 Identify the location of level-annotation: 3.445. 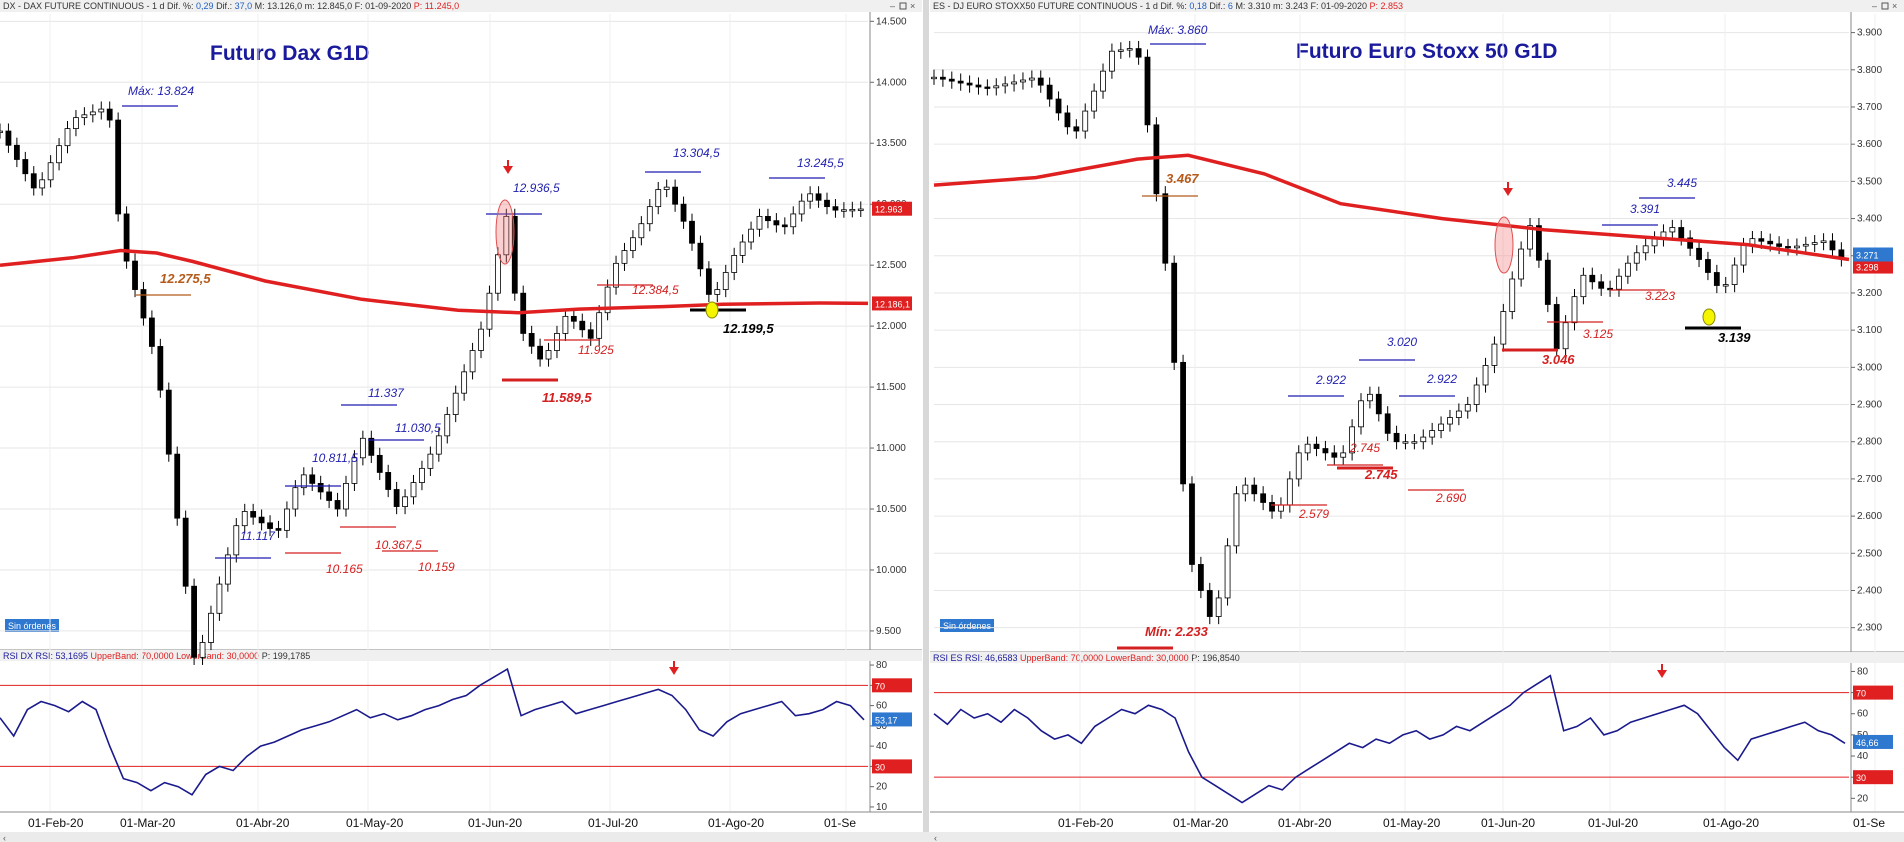
(1682, 183).